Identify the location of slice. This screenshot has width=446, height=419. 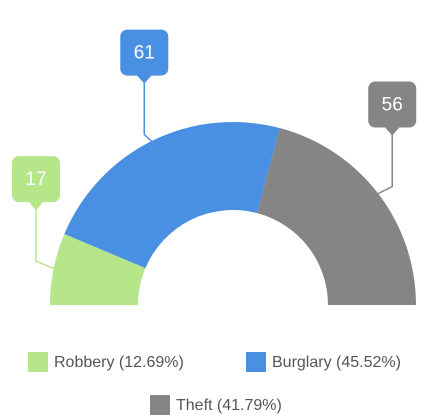
(98, 269).